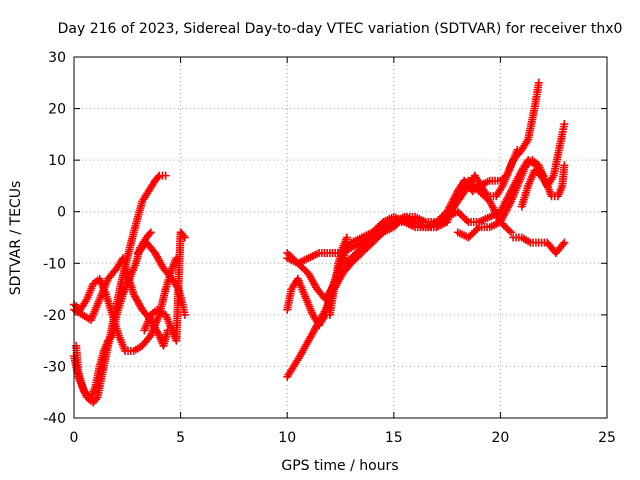 The width and height of the screenshot is (640, 480). I want to click on y-tick-label: 20, so click(57, 110).